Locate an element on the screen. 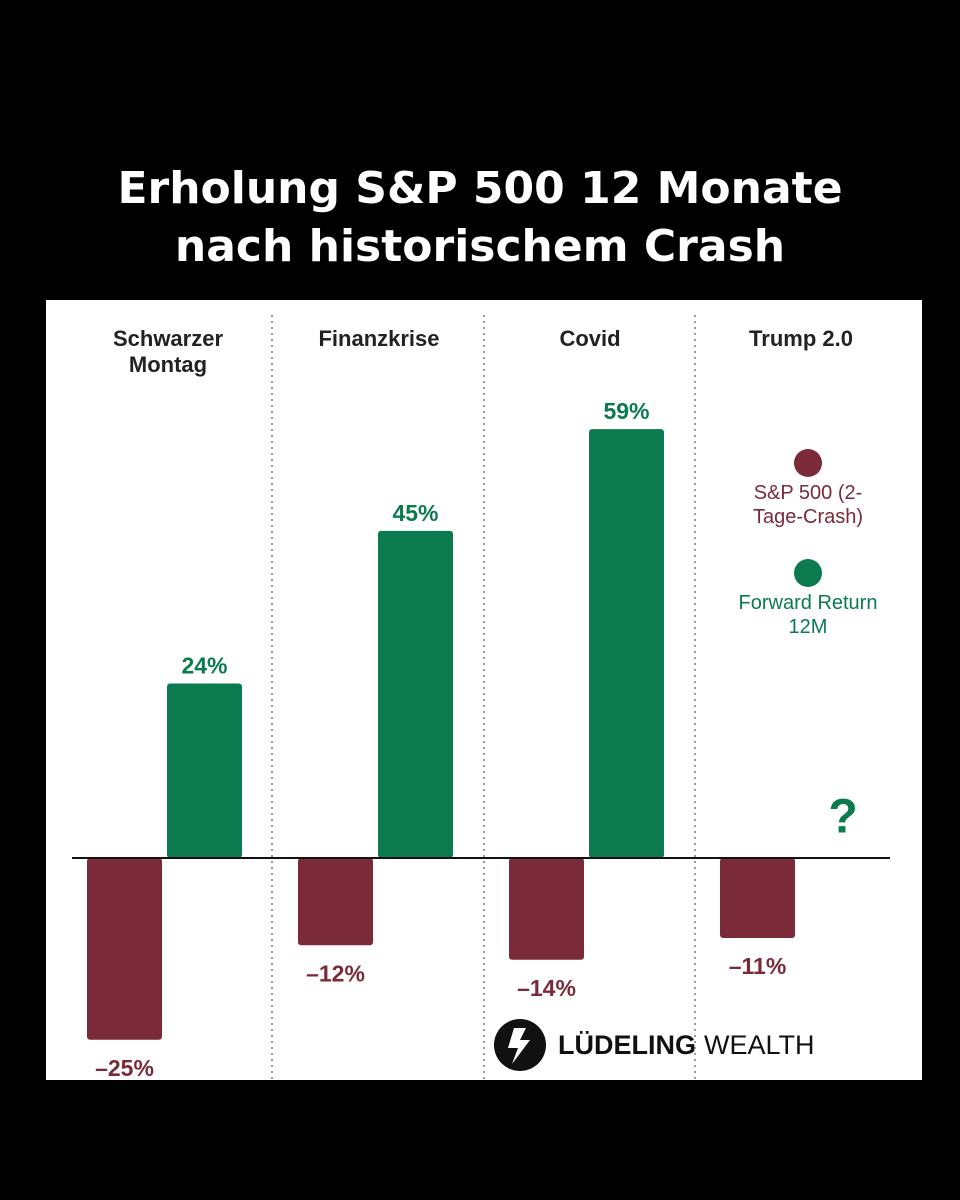 Image resolution: width=960 pixels, height=1200 pixels. category-label: Finanzkrise is located at coordinates (379, 338).